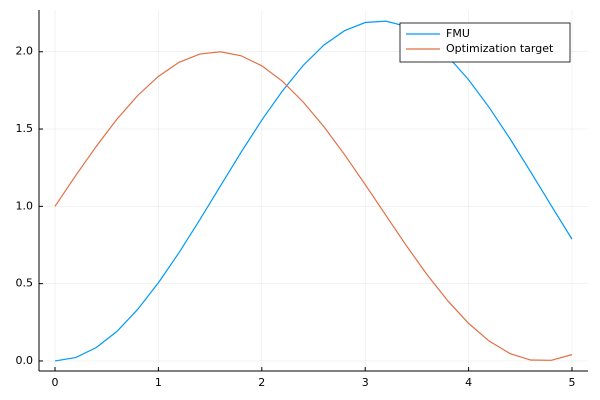 Image resolution: width=600 pixels, height=400 pixels. I want to click on x-tick-label: 5, so click(571, 382).